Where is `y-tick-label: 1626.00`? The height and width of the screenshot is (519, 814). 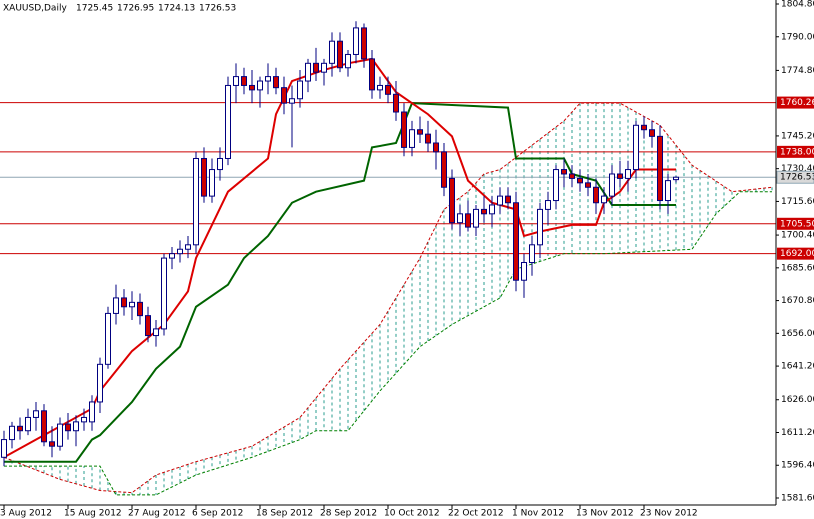 y-tick-label: 1626.00 is located at coordinates (797, 400).